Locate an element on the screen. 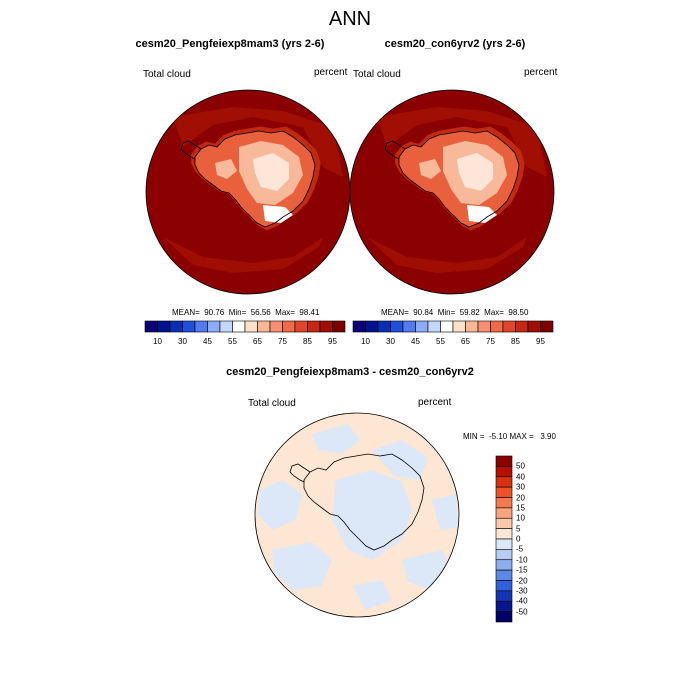 The width and height of the screenshot is (700, 700). panel-2-field-label: Total cloud is located at coordinates (377, 74).